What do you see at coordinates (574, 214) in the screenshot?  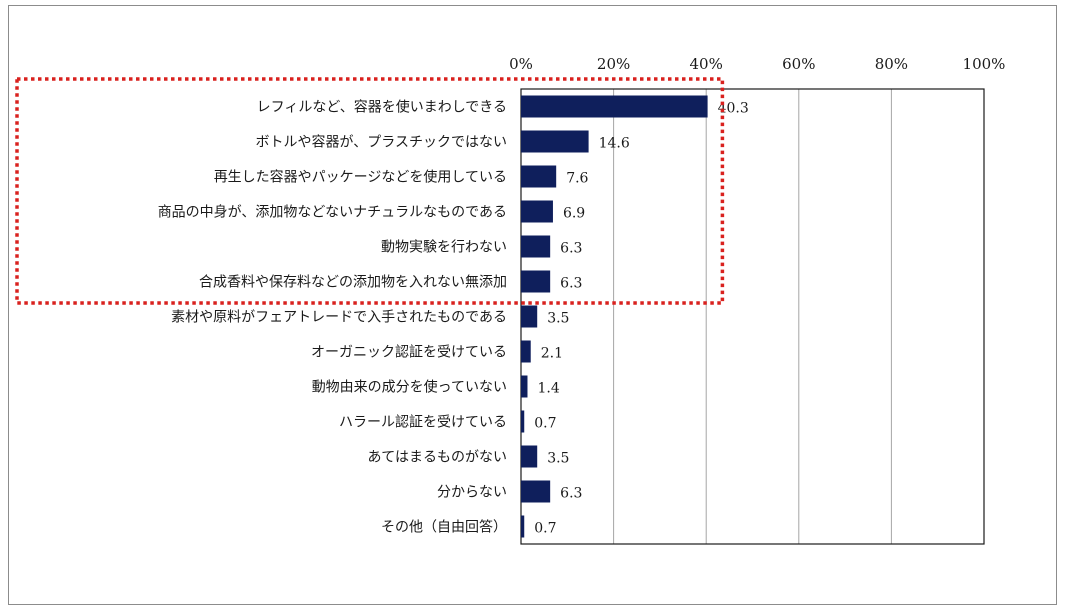 I see `data-label: 6.9` at bounding box center [574, 214].